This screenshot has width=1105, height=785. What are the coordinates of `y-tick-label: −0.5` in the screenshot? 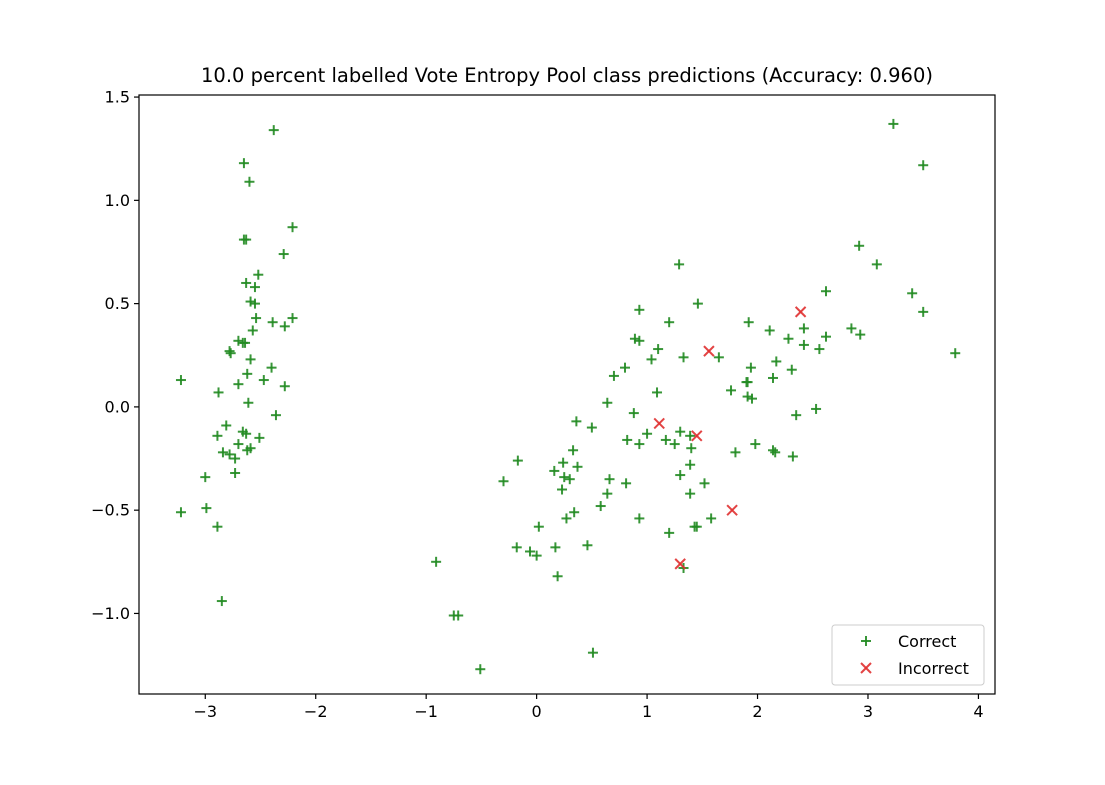 It's located at (110, 510).